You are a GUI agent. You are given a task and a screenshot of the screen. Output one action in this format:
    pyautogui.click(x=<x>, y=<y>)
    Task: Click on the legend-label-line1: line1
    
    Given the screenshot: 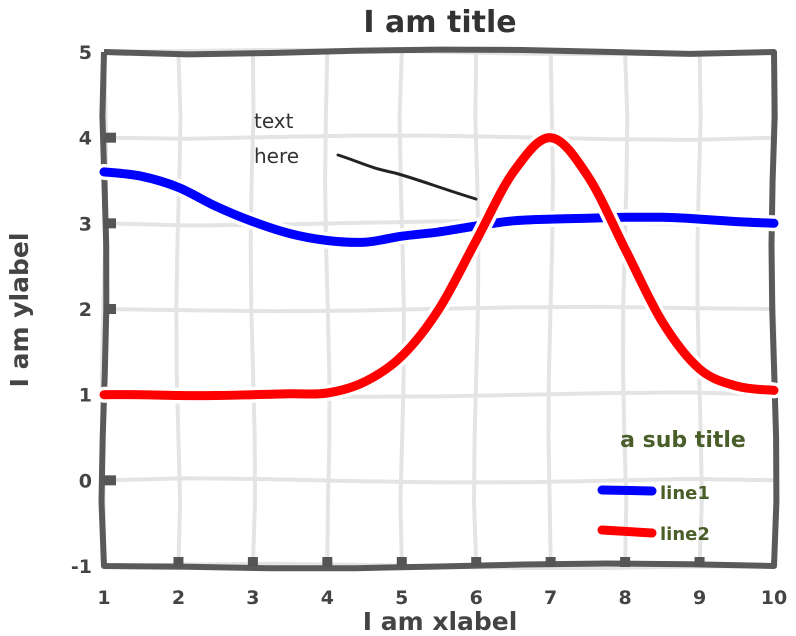 What is the action you would take?
    pyautogui.click(x=685, y=493)
    